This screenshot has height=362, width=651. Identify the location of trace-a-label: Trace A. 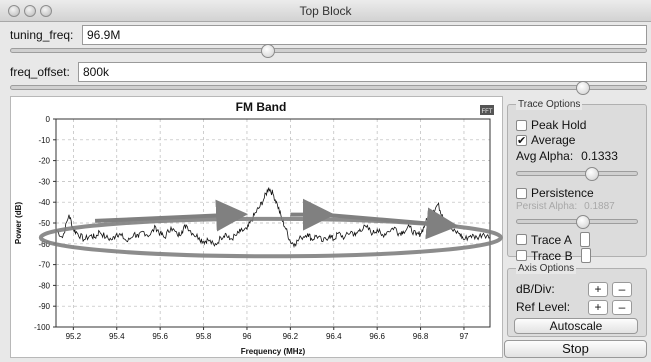
(551, 239).